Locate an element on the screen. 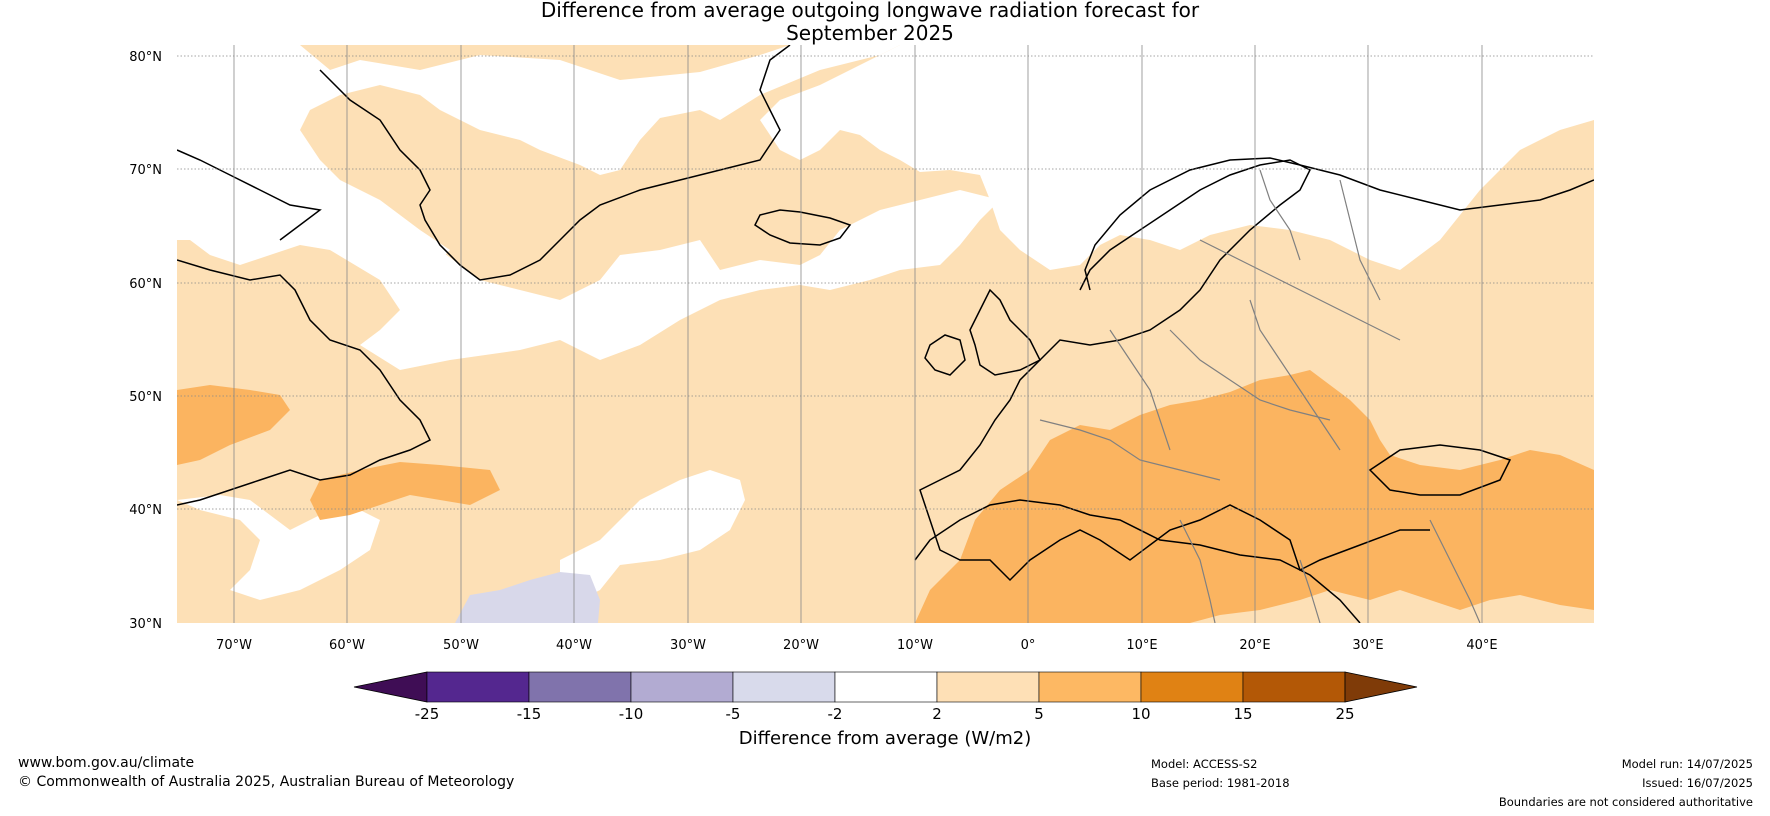  country-borders is located at coordinates (1260, 396).